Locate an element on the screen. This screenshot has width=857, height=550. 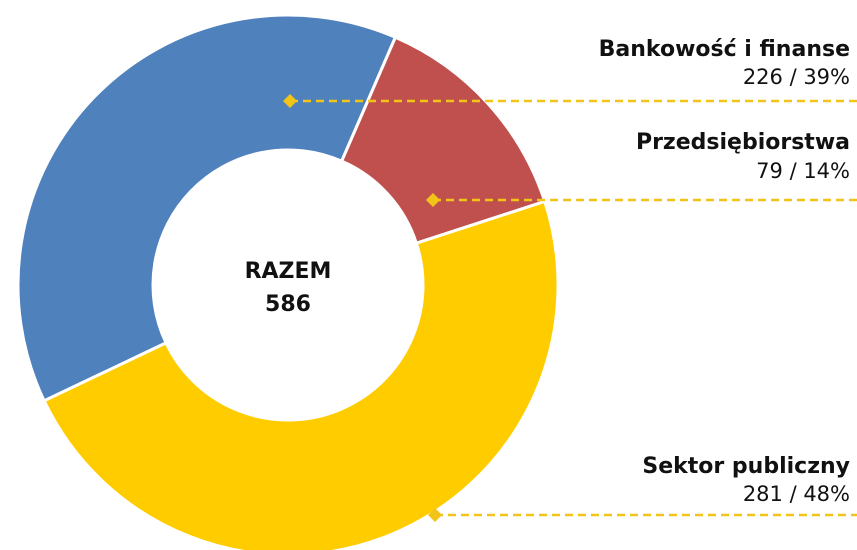
label-name: Przedsiębiorstwa is located at coordinates (743, 142).